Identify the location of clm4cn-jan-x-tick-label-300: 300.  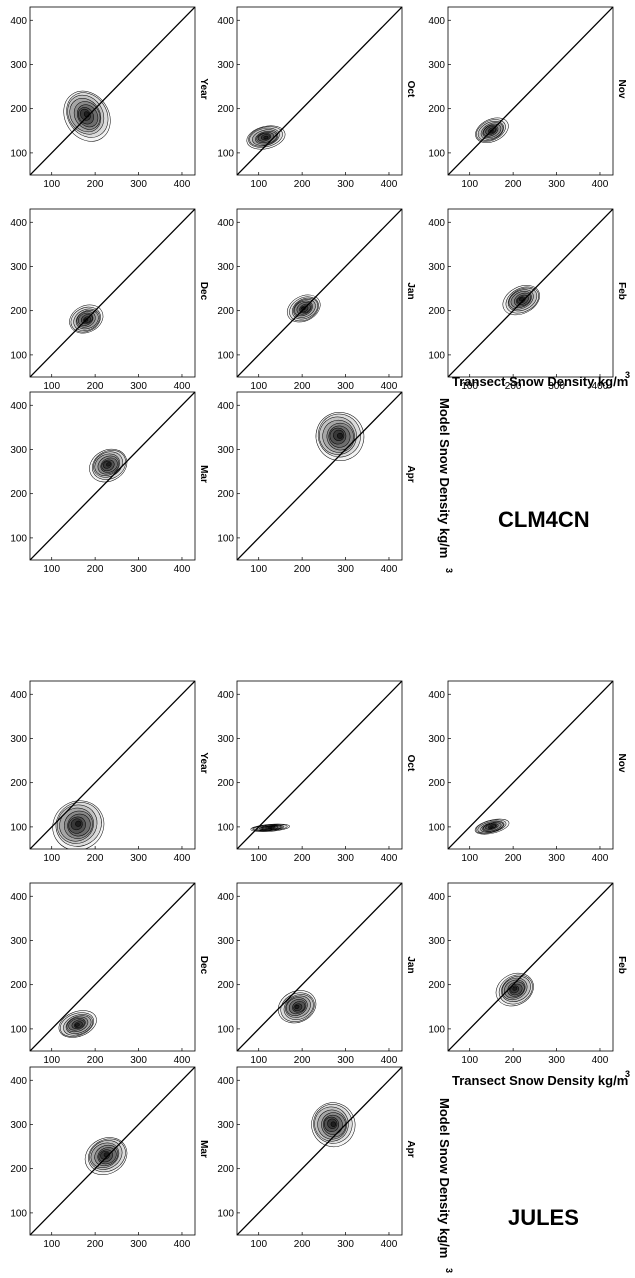
(345, 386).